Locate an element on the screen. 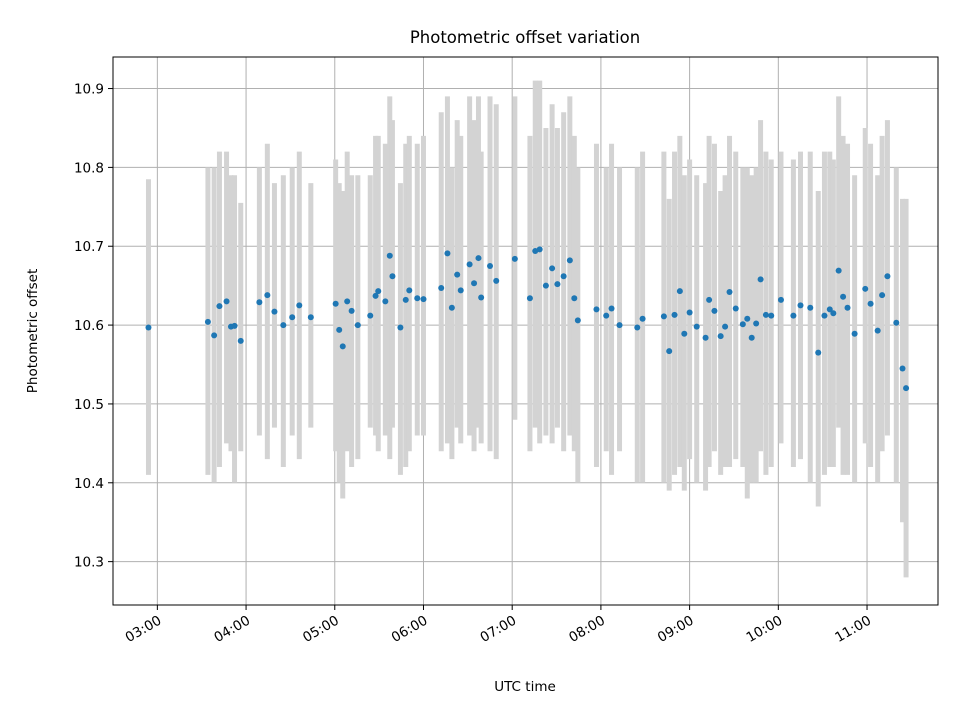 The image size is (960, 720). y-tick-label: 10.7 is located at coordinates (89, 247).